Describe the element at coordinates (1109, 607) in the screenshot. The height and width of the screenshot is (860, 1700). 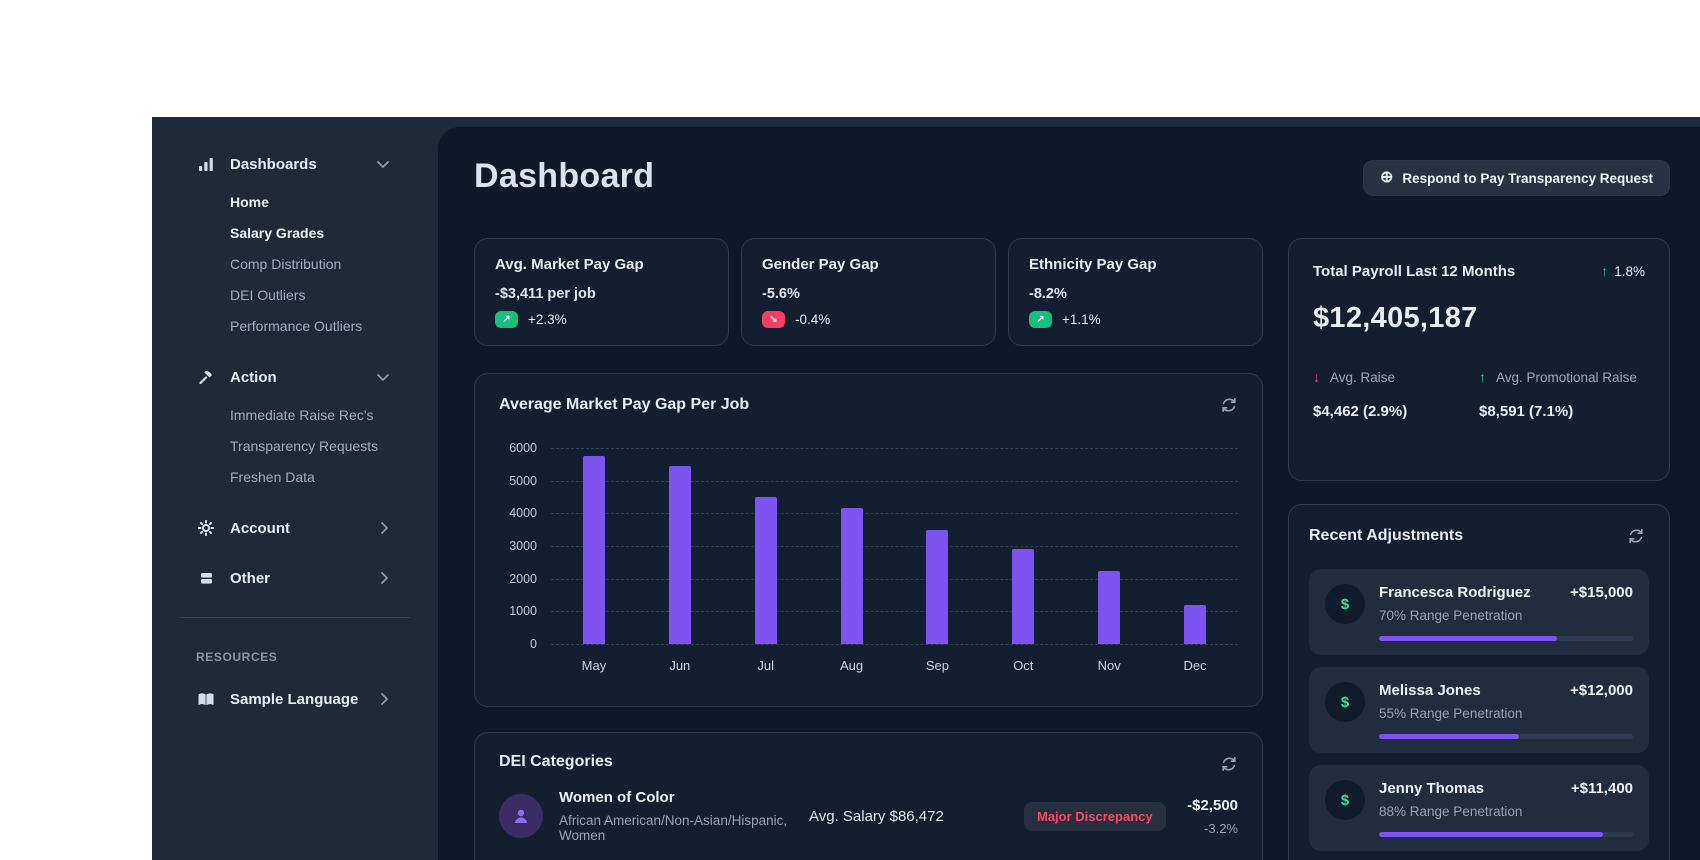
I see `chart-bar-nov` at that location.